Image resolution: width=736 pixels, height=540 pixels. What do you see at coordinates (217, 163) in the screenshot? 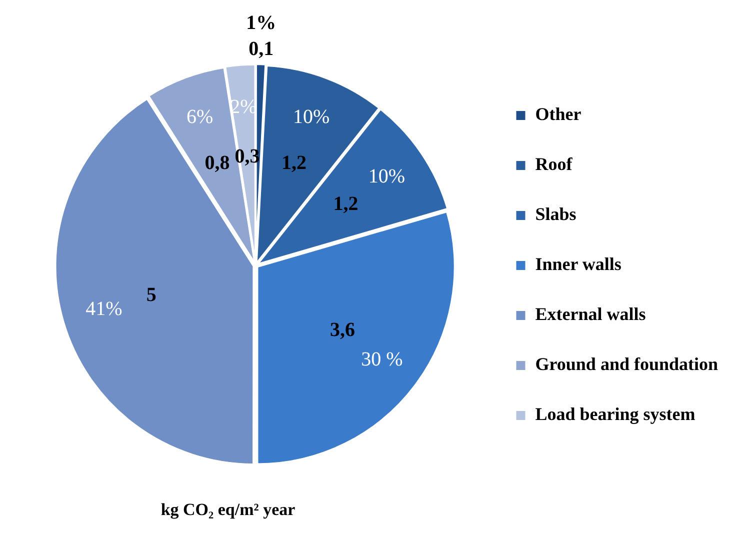
I see `data-label: 0,8` at bounding box center [217, 163].